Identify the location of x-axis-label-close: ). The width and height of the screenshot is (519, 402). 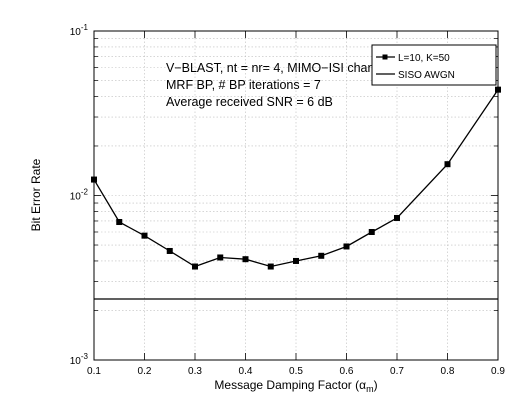
(376, 385).